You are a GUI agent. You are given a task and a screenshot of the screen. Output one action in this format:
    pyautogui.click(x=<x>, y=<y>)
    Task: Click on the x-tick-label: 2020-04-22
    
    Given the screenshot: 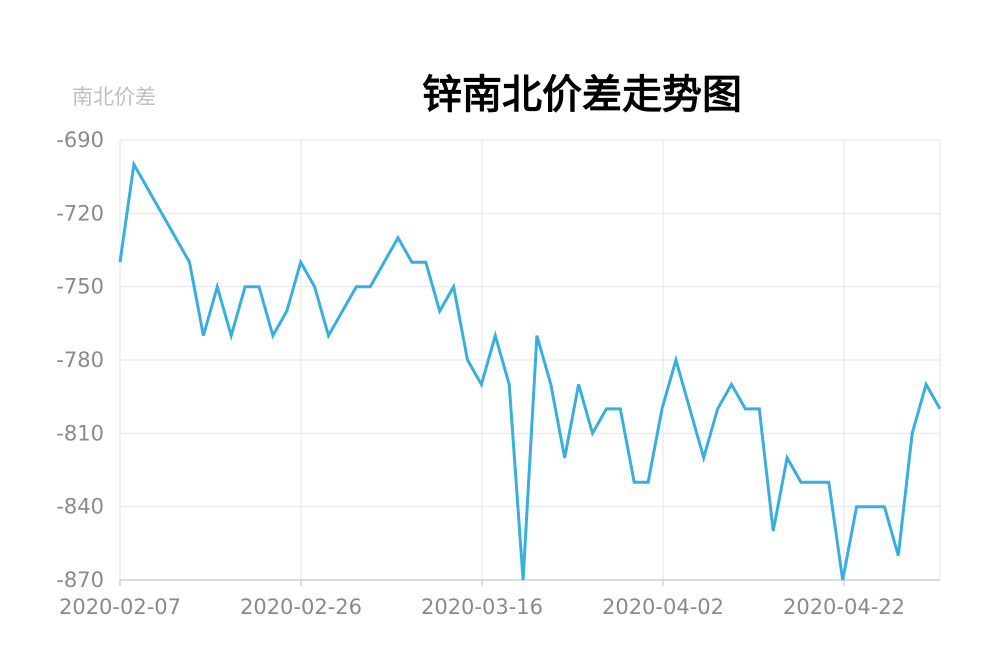 What is the action you would take?
    pyautogui.click(x=844, y=607)
    